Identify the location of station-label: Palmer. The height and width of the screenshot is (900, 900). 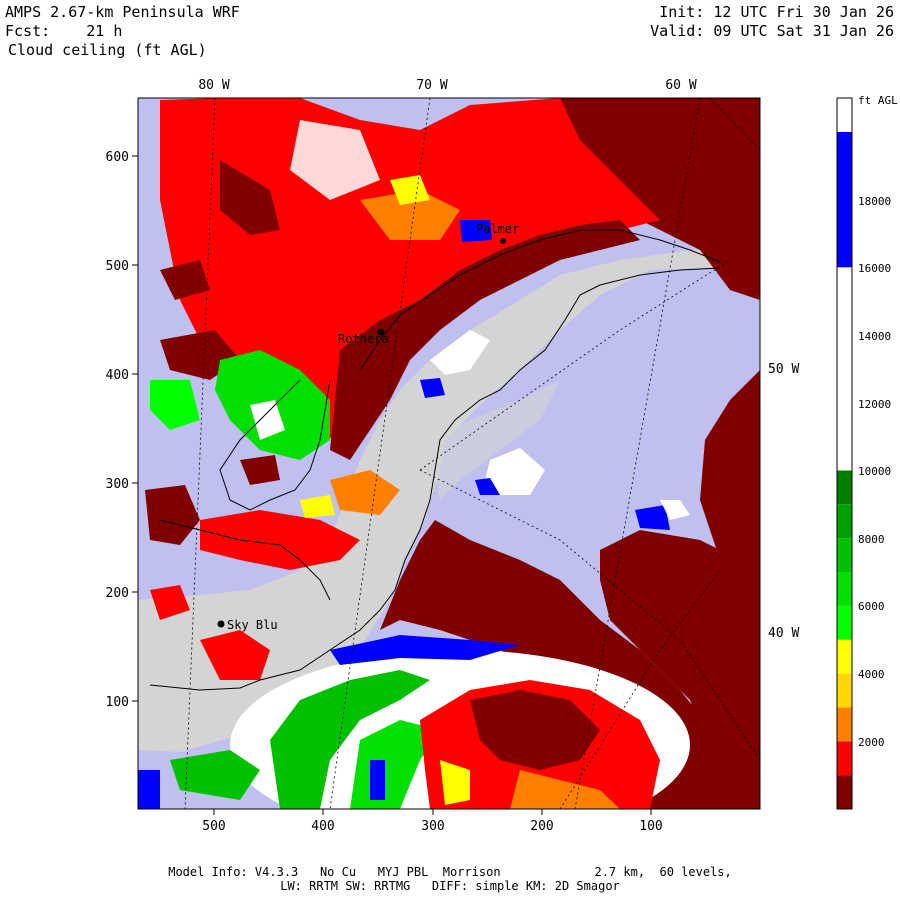
(497, 229).